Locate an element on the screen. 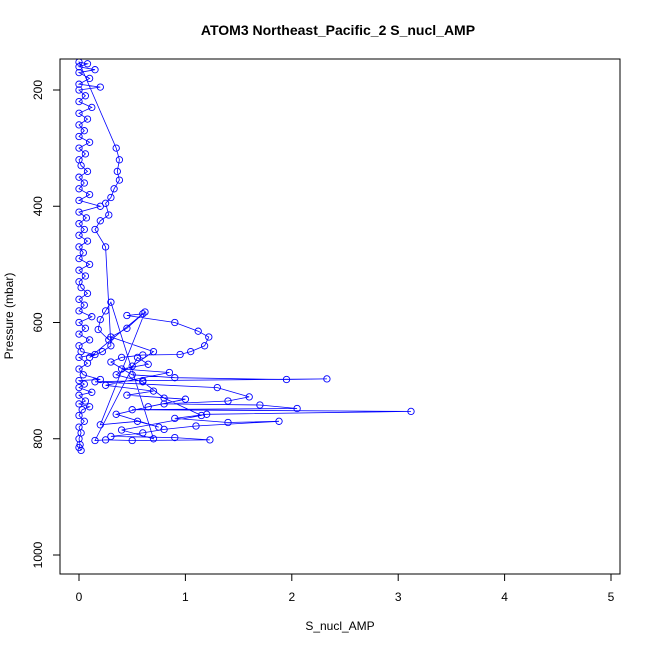 The image size is (650, 650). y-tick-label: 1000 is located at coordinates (38, 554).